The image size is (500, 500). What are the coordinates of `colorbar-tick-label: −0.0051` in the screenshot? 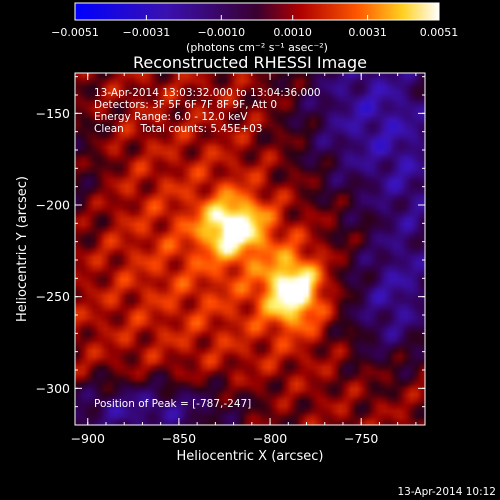 It's located at (75, 32).